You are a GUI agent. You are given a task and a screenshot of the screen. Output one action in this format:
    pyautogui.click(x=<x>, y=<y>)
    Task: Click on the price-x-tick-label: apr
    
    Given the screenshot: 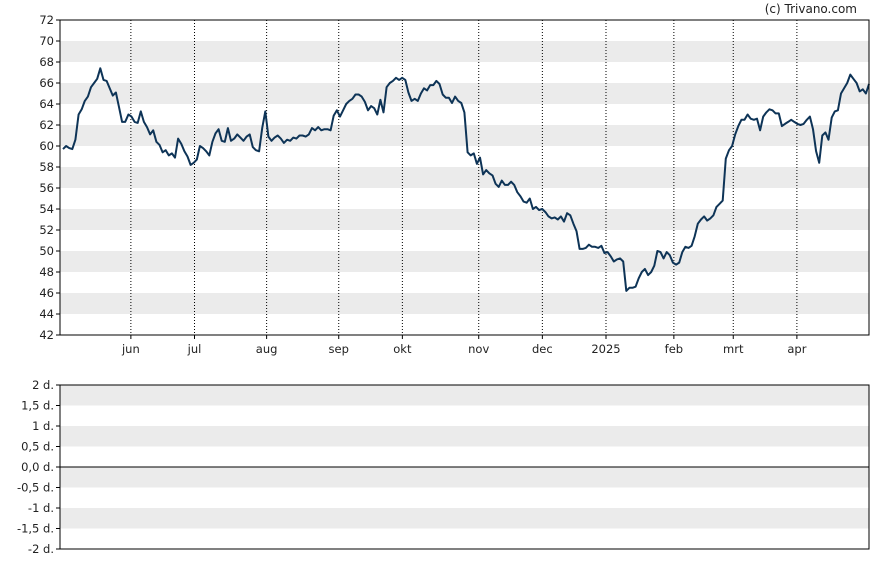 What is the action you would take?
    pyautogui.click(x=796, y=349)
    